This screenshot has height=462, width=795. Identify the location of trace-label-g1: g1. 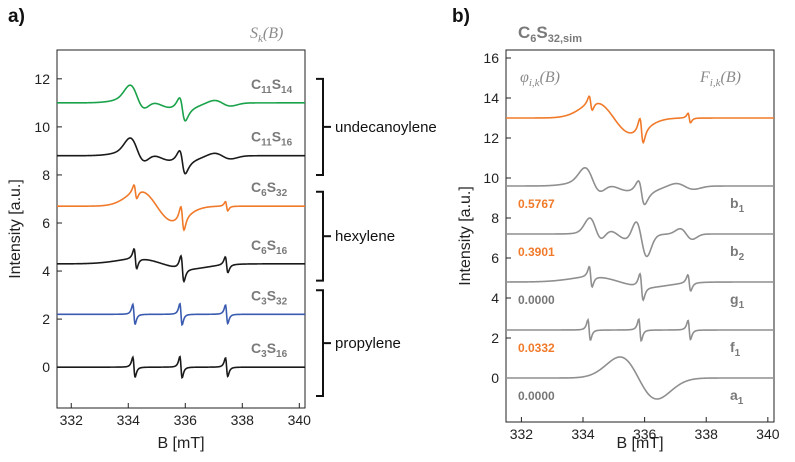
(737, 301).